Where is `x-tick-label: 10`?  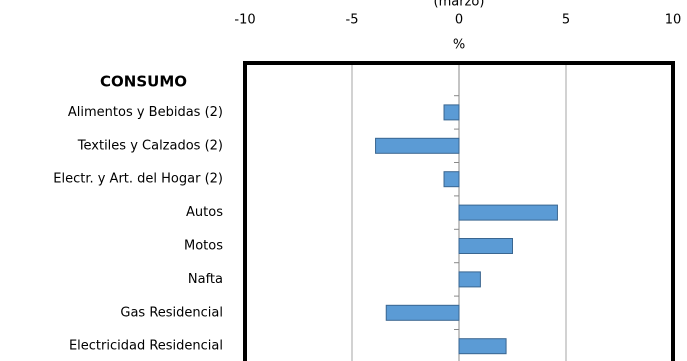 x-tick-label: 10 is located at coordinates (673, 20).